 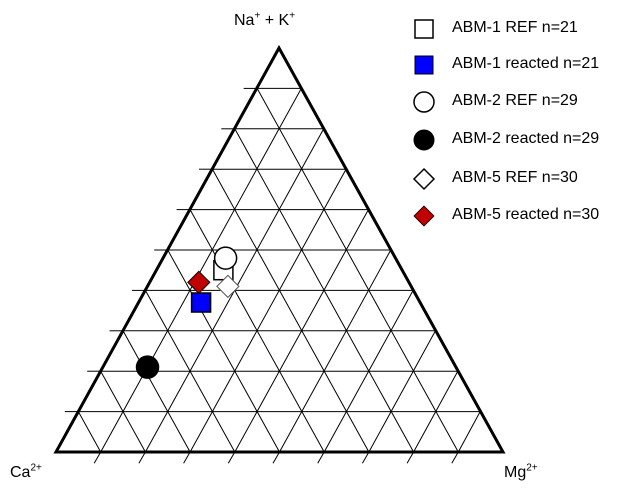 What do you see at coordinates (228, 286) in the screenshot?
I see `point-abm-5-ref` at bounding box center [228, 286].